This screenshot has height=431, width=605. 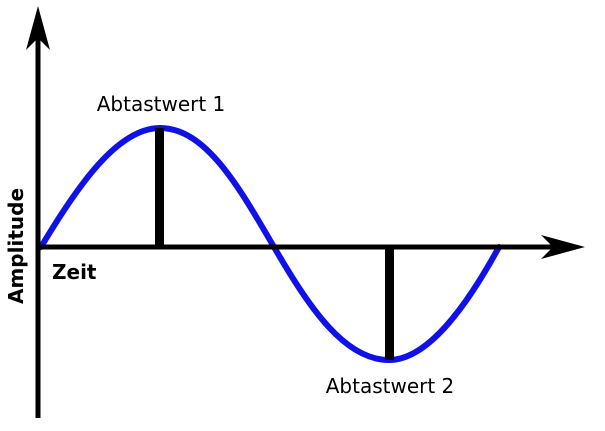 I want to click on x-axis-arrow-icon, so click(x=563, y=247).